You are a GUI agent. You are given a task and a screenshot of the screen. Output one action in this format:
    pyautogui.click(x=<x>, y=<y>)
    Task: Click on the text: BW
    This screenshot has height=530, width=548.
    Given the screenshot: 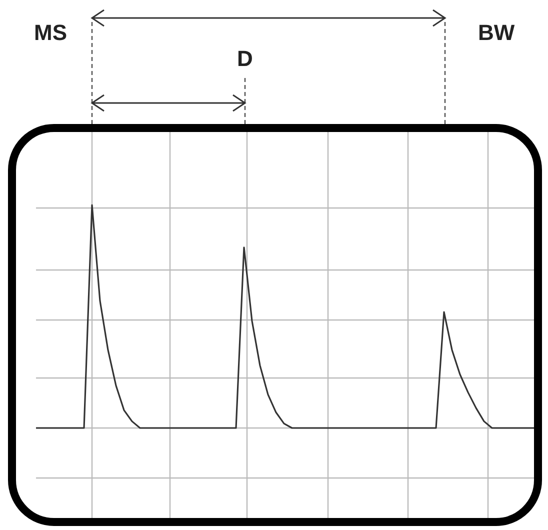 What is the action you would take?
    pyautogui.click(x=496, y=32)
    